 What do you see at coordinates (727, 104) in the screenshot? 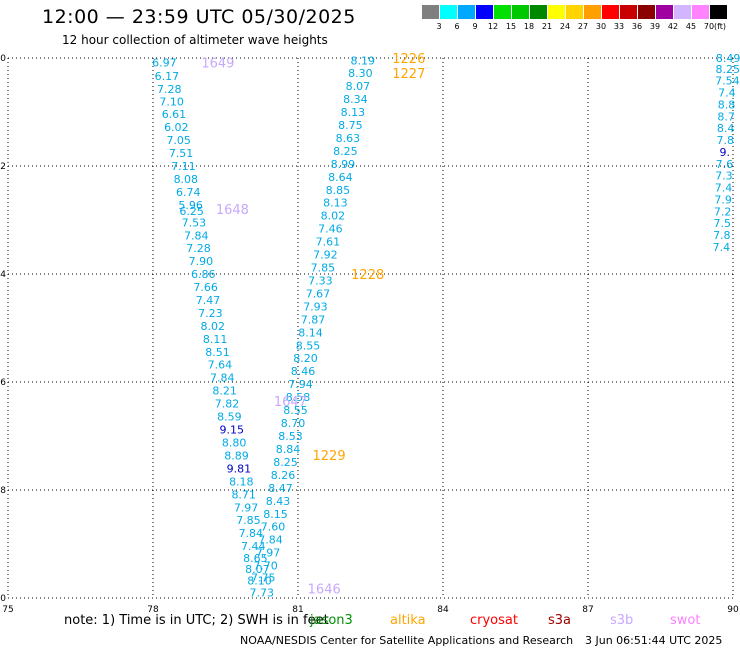
I see `swh-value-far-east-track: 8.8` at bounding box center [727, 104].